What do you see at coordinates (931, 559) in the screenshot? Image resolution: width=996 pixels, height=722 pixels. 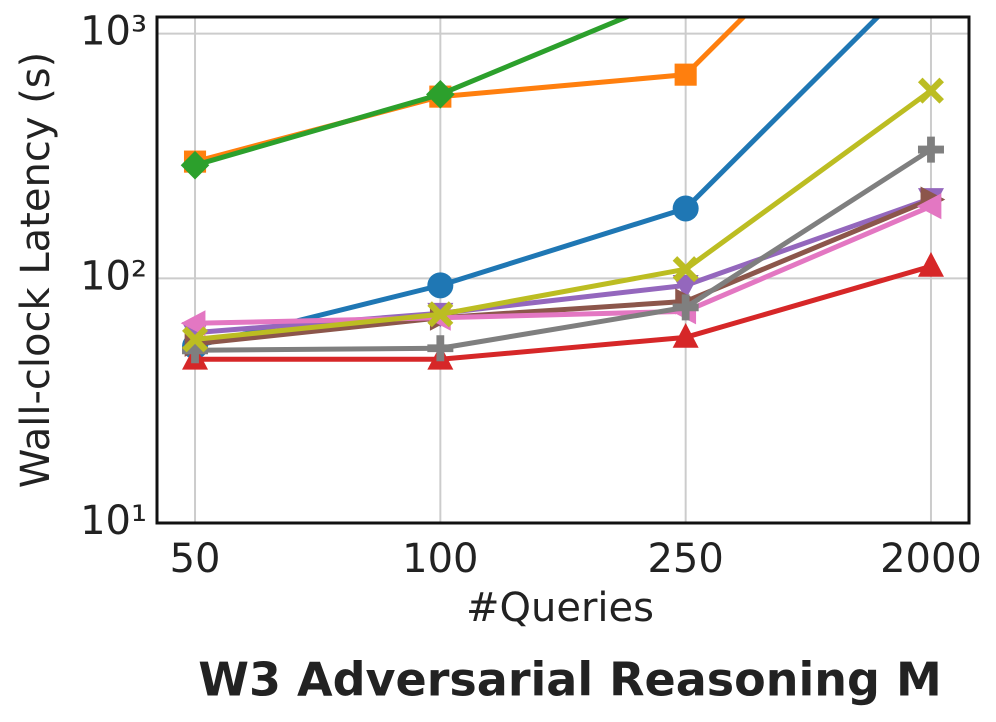 I see `x-tick-label: 2000` at bounding box center [931, 559].